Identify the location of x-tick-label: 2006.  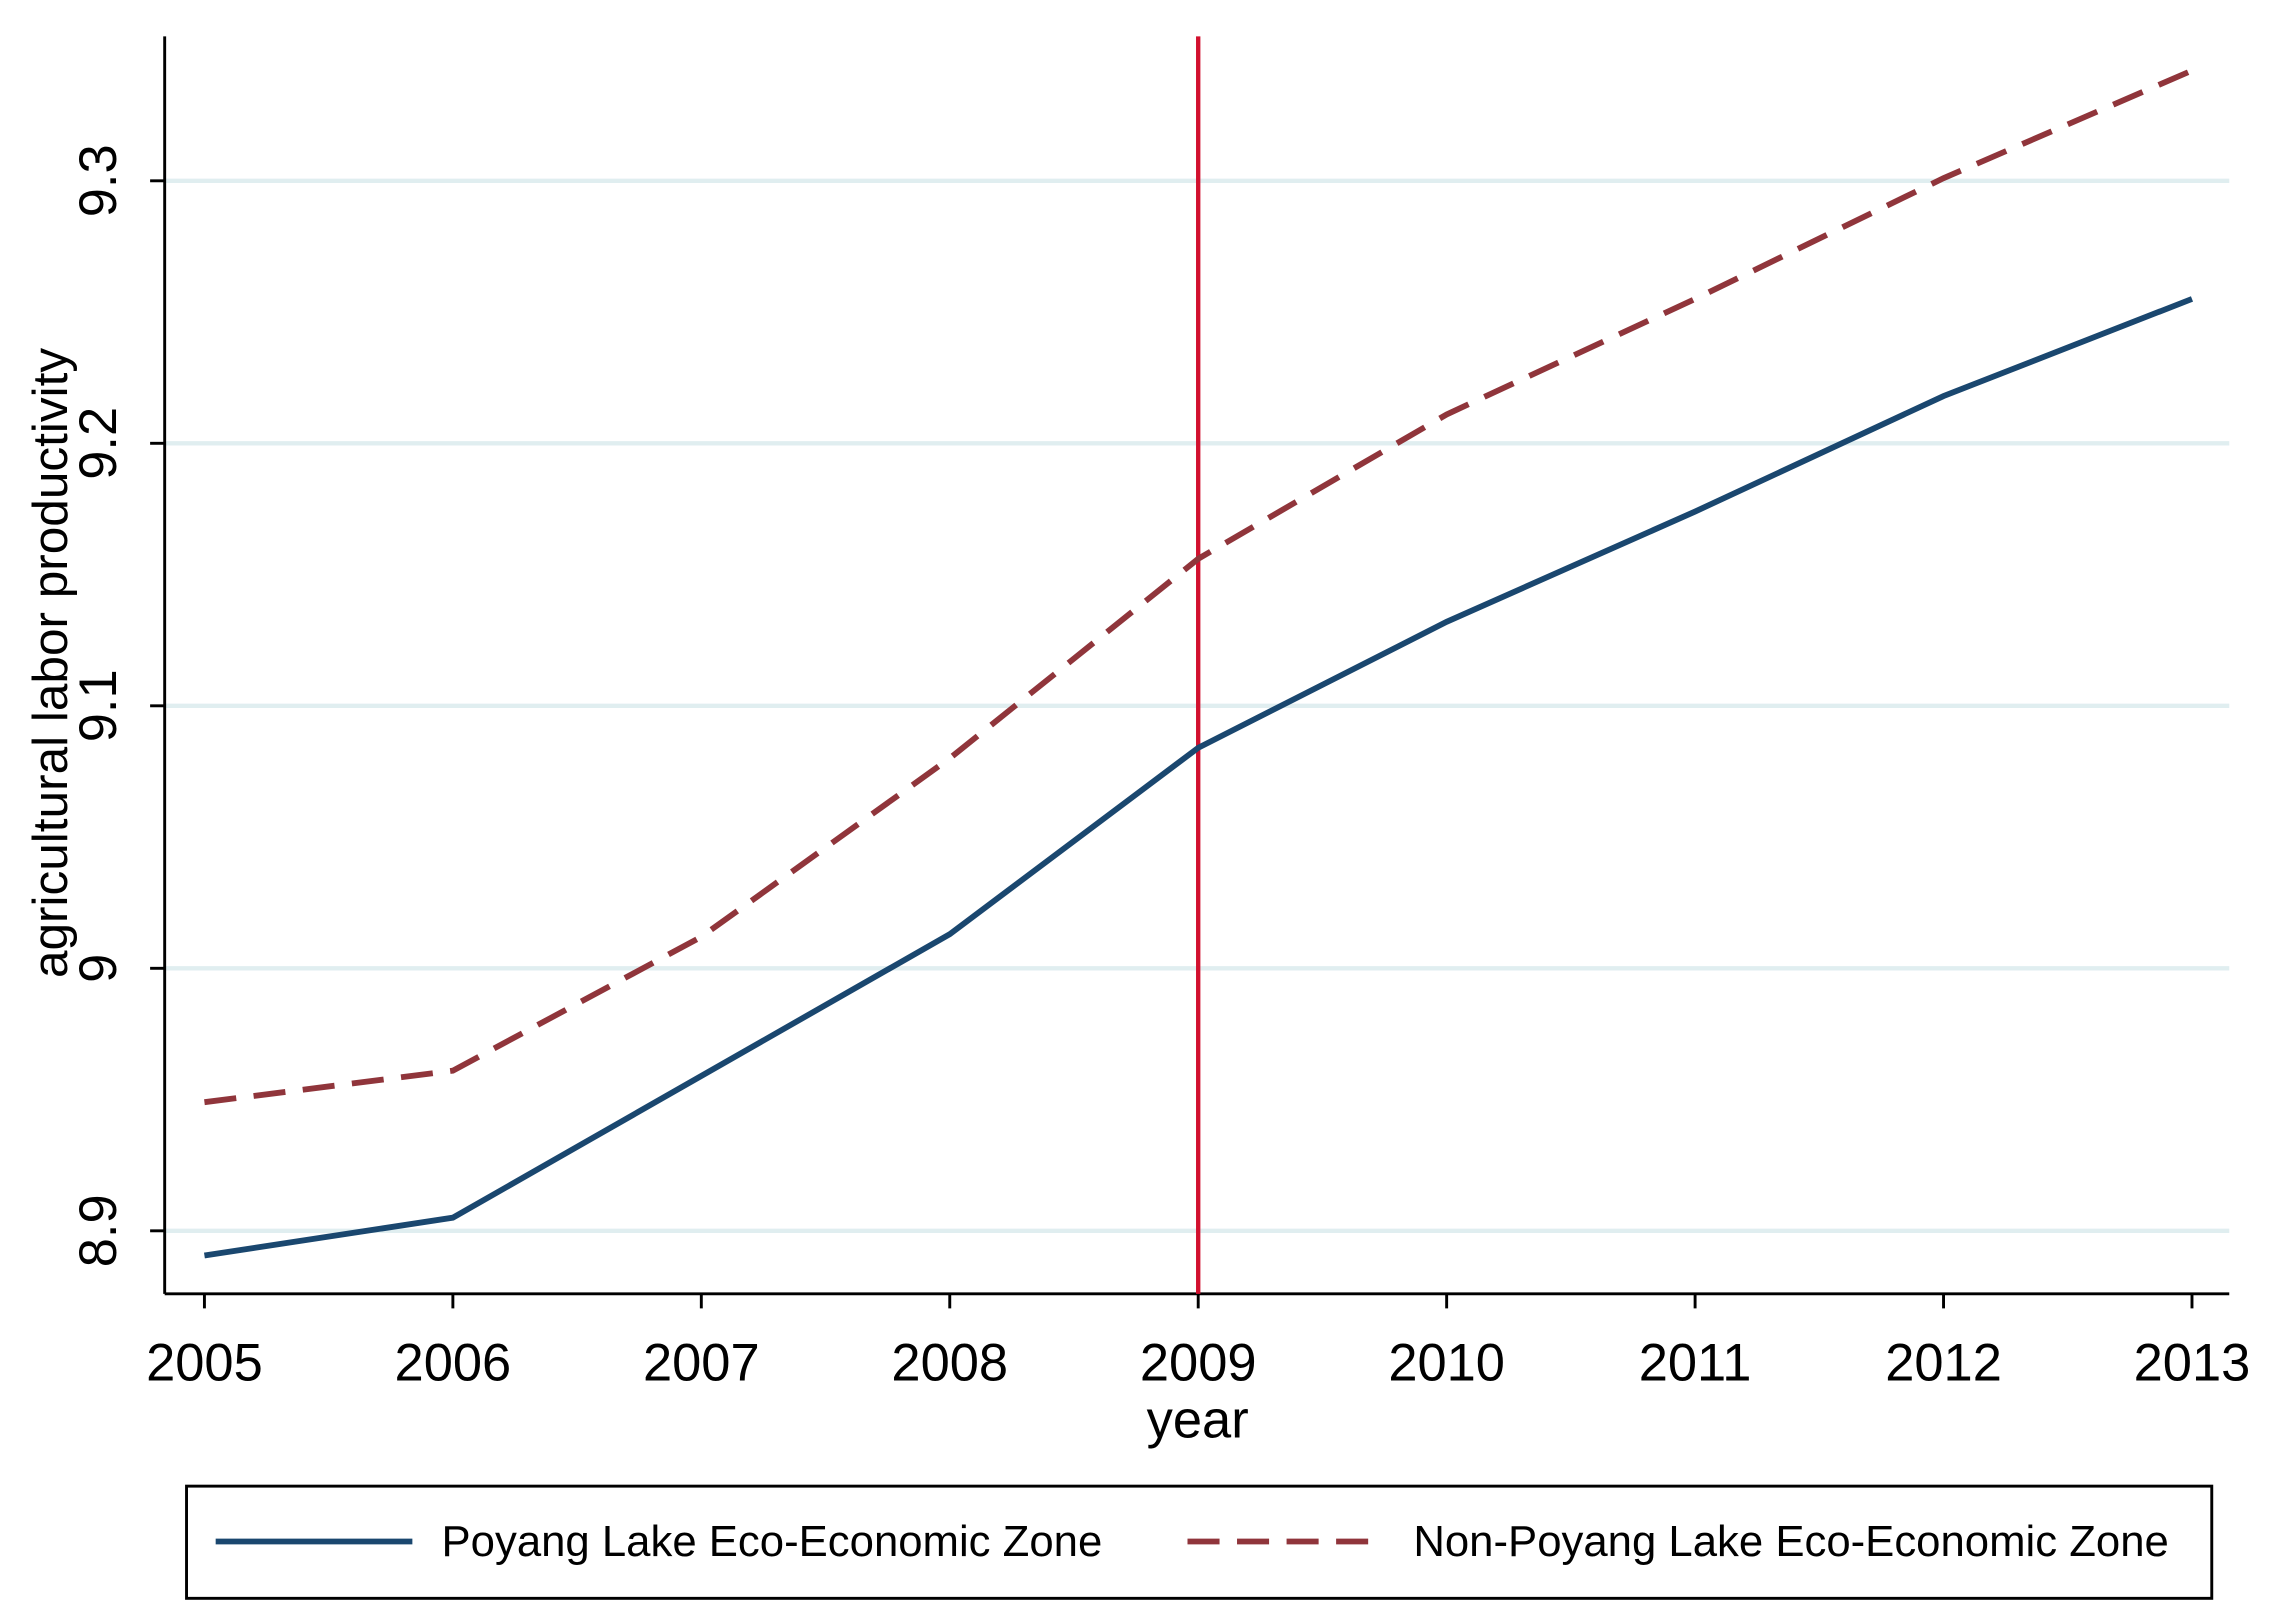
(453, 1364).